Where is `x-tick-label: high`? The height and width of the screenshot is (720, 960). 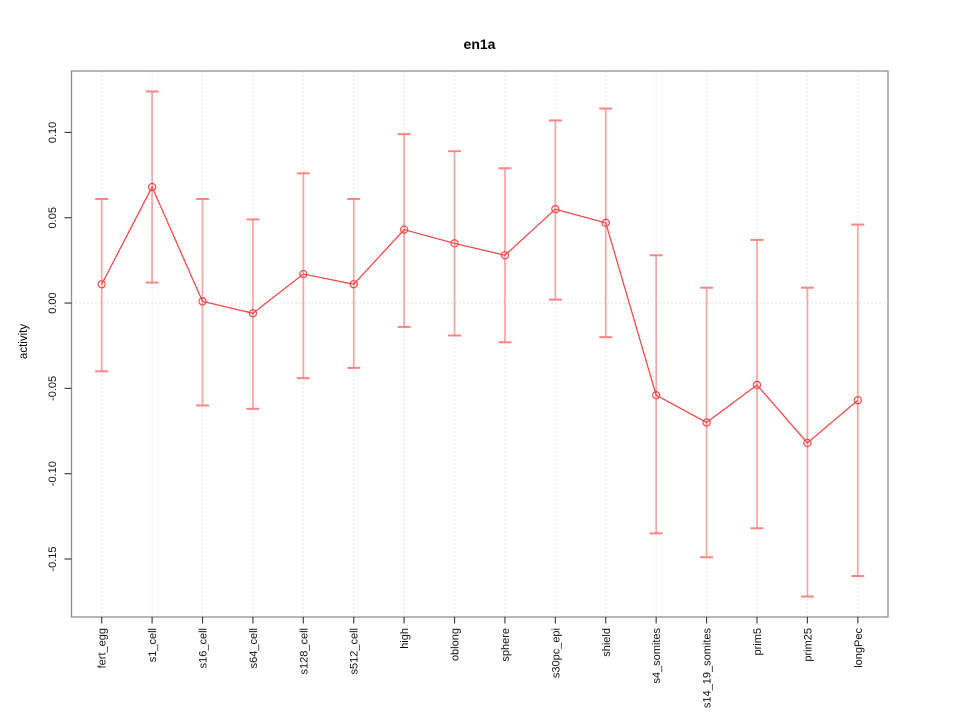
x-tick-label: high is located at coordinates (405, 638).